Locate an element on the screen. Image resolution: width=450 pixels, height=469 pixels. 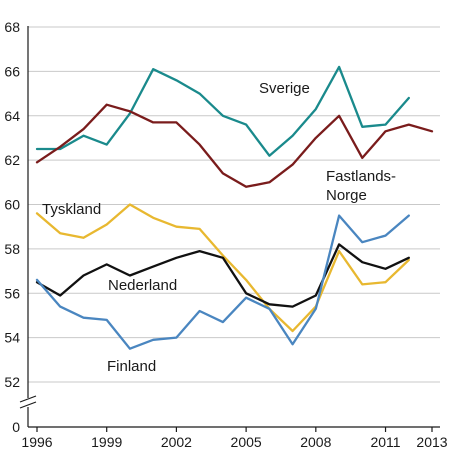
y-tick-label-64: 64 is located at coordinates (12, 116).